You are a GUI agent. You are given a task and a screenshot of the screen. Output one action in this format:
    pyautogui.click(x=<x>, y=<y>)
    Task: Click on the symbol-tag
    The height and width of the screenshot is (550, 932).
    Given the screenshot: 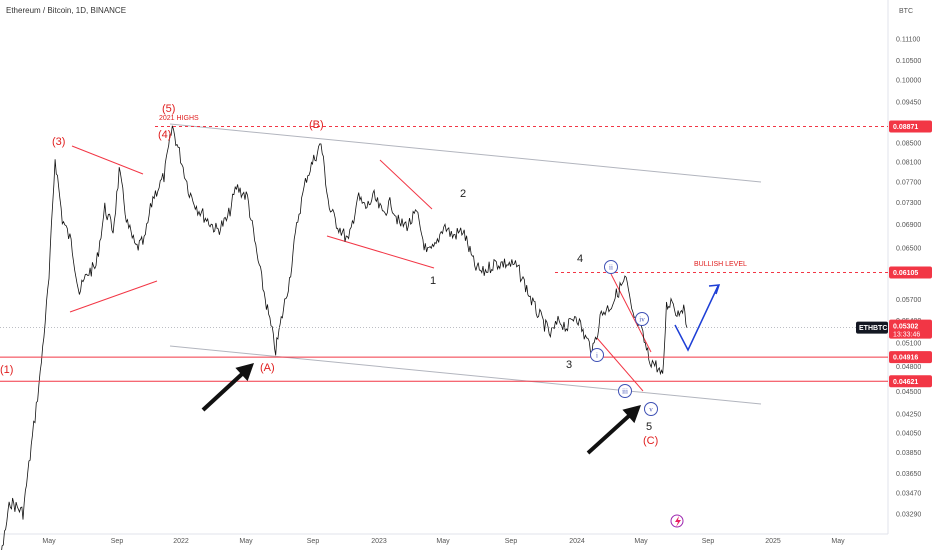 What is the action you would take?
    pyautogui.click(x=872, y=327)
    